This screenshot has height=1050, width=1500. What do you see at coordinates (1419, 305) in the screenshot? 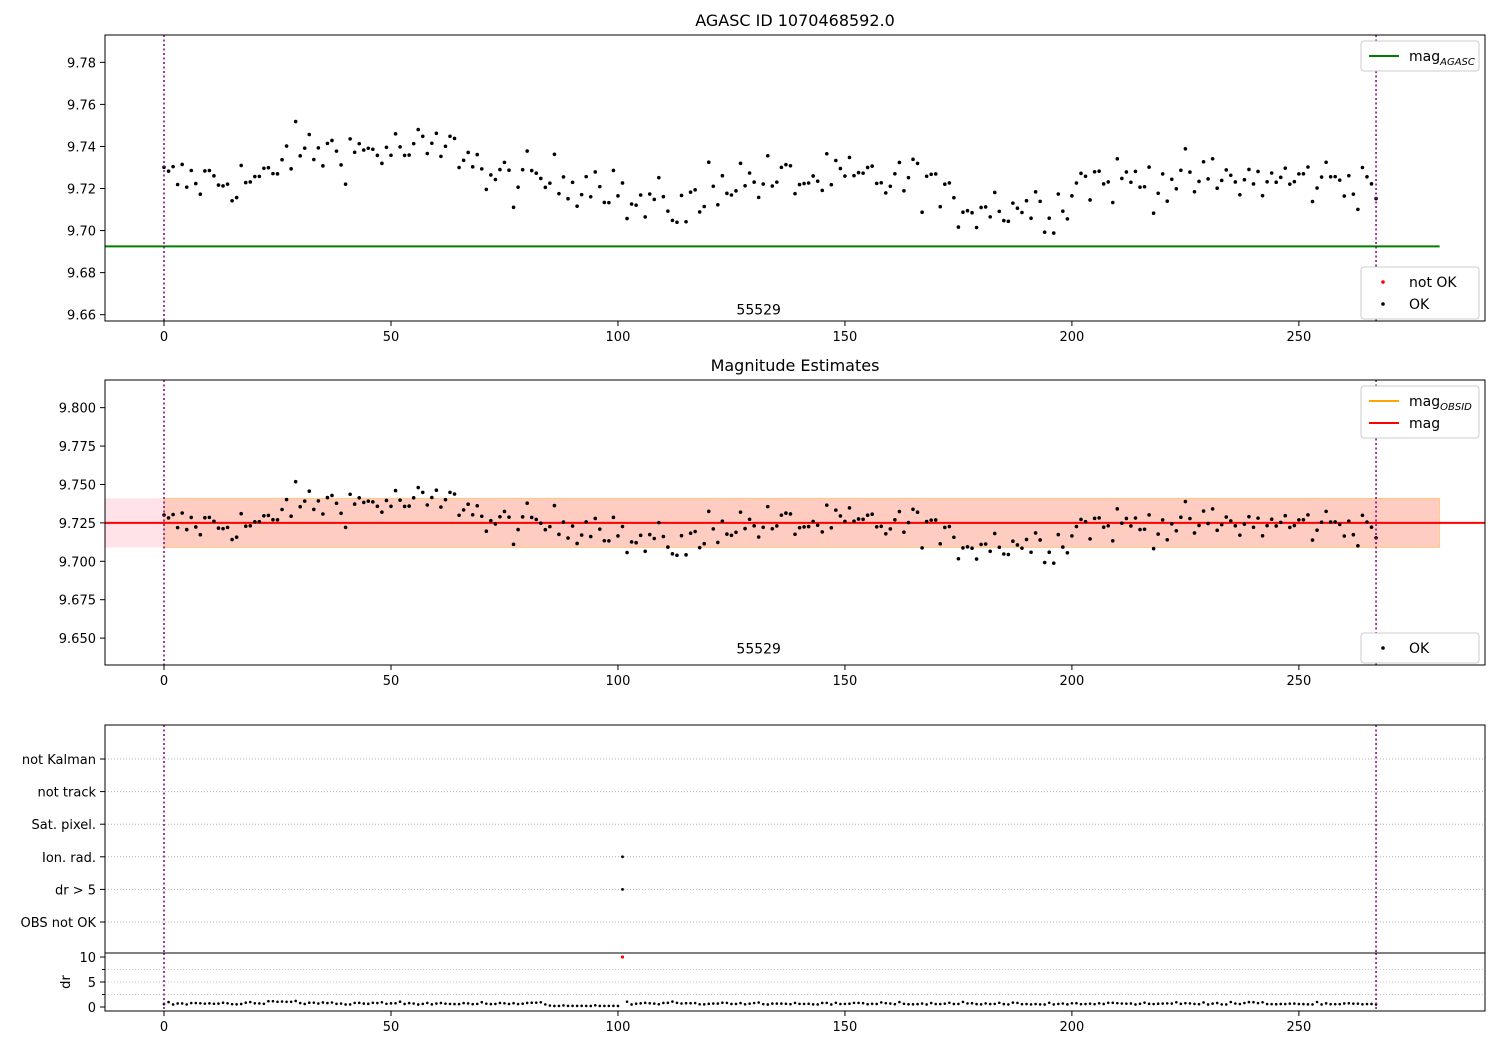
I see `legend-label: OK` at bounding box center [1419, 305].